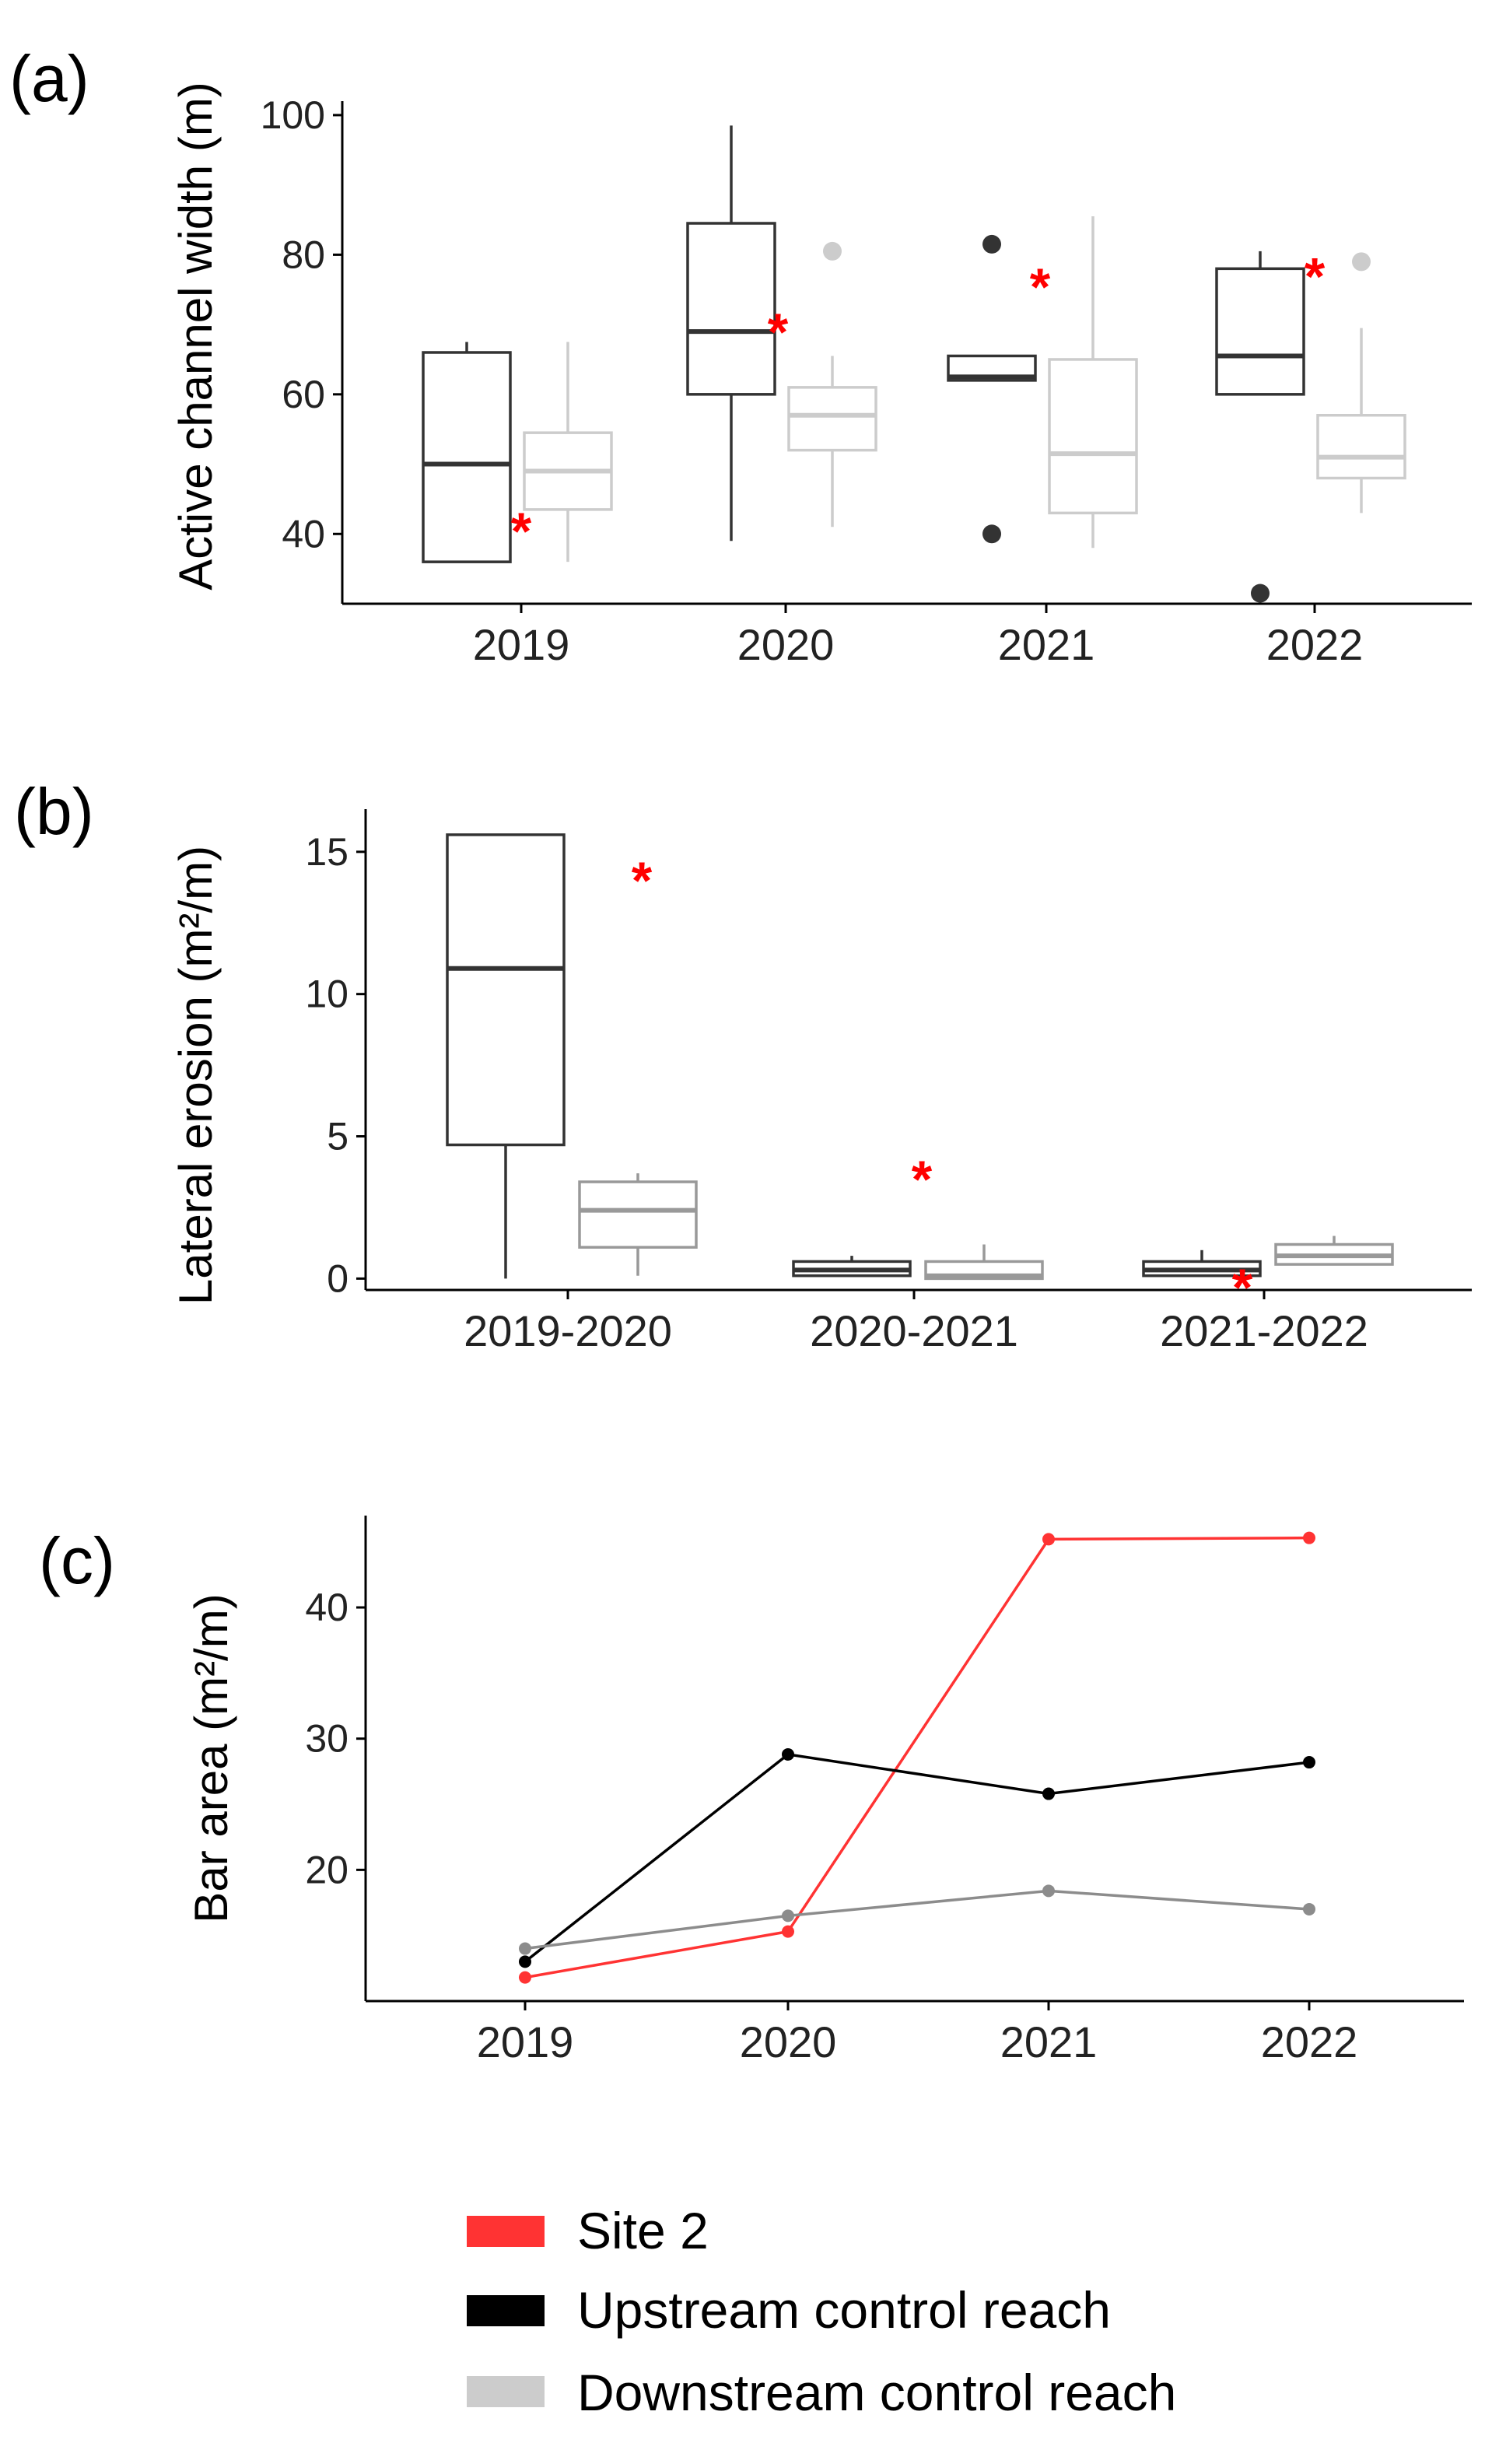  What do you see at coordinates (506, 990) in the screenshot?
I see `box-upstream-control-reach-2019-2020` at bounding box center [506, 990].